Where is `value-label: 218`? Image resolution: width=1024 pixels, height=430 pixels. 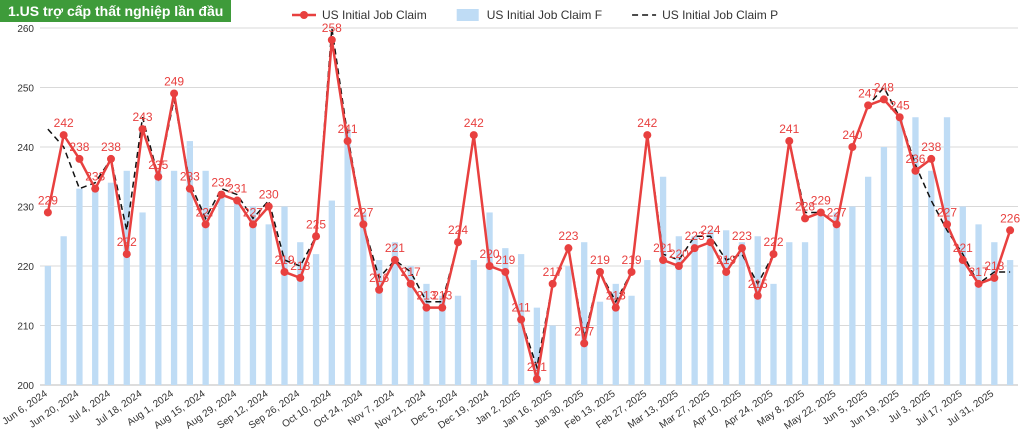 value-label: 218 is located at coordinates (300, 266).